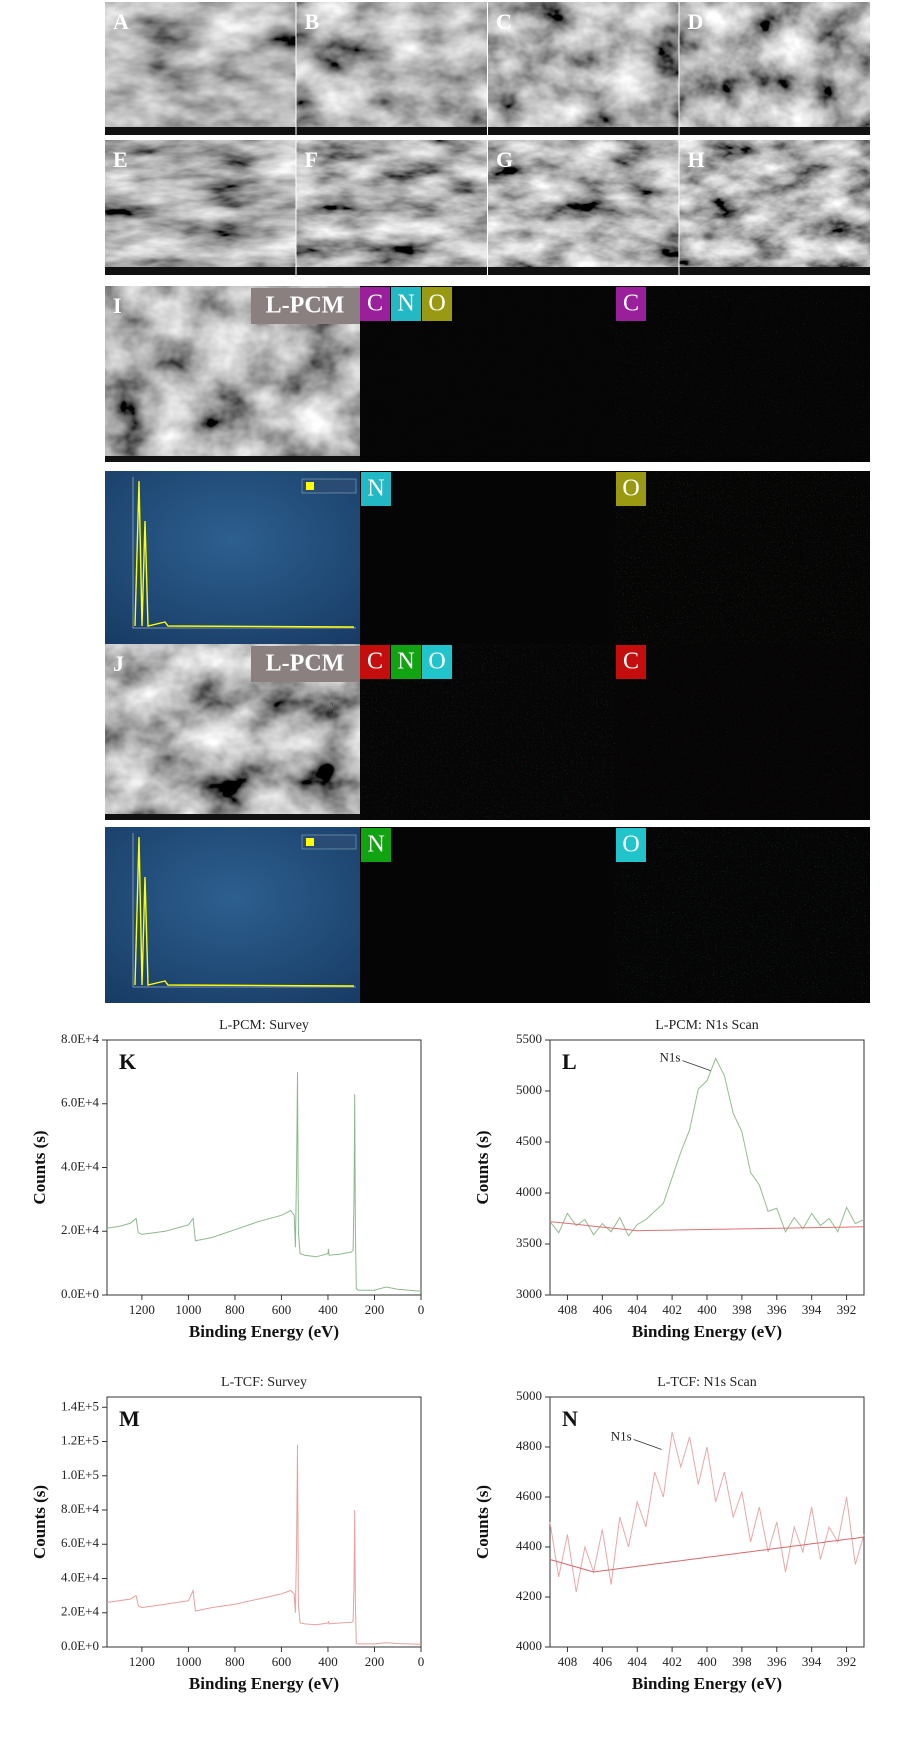 This screenshot has width=909, height=1743. What do you see at coordinates (707, 1382) in the screenshot?
I see `chart-title: L-TCF: N1s Scan` at bounding box center [707, 1382].